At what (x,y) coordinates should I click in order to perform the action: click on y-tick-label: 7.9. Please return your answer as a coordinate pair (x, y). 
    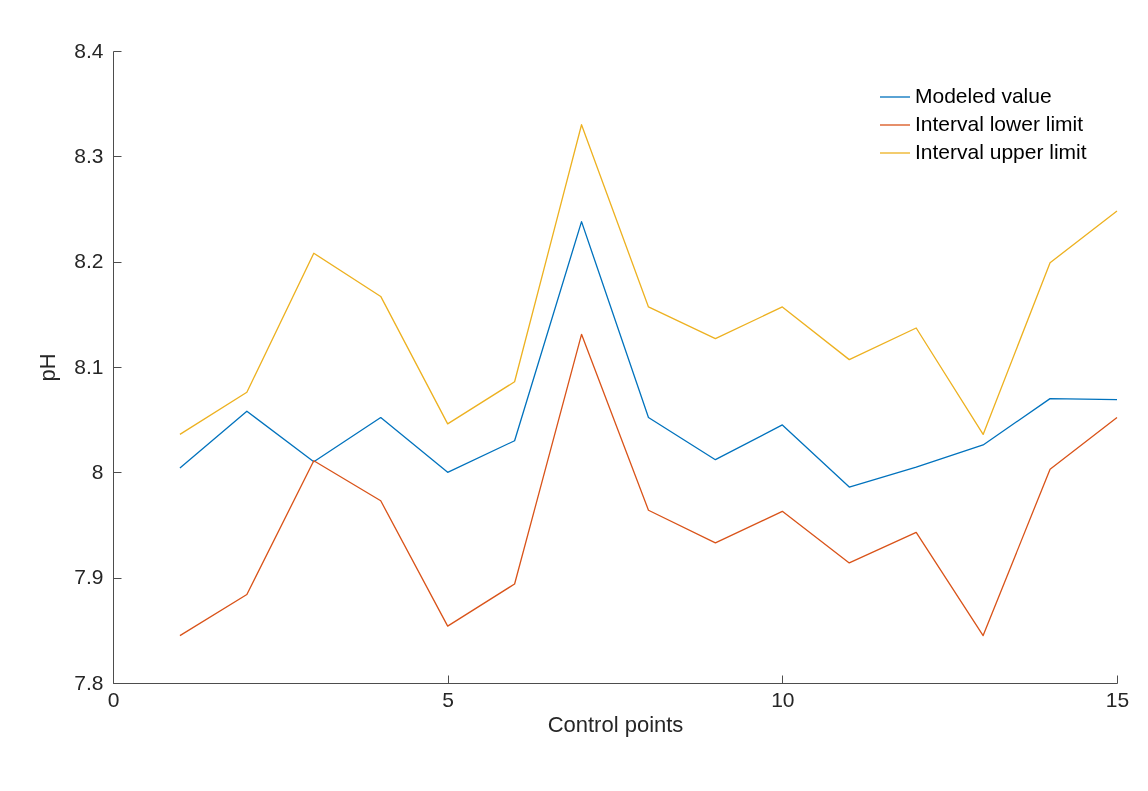
    Looking at the image, I should click on (89, 577).